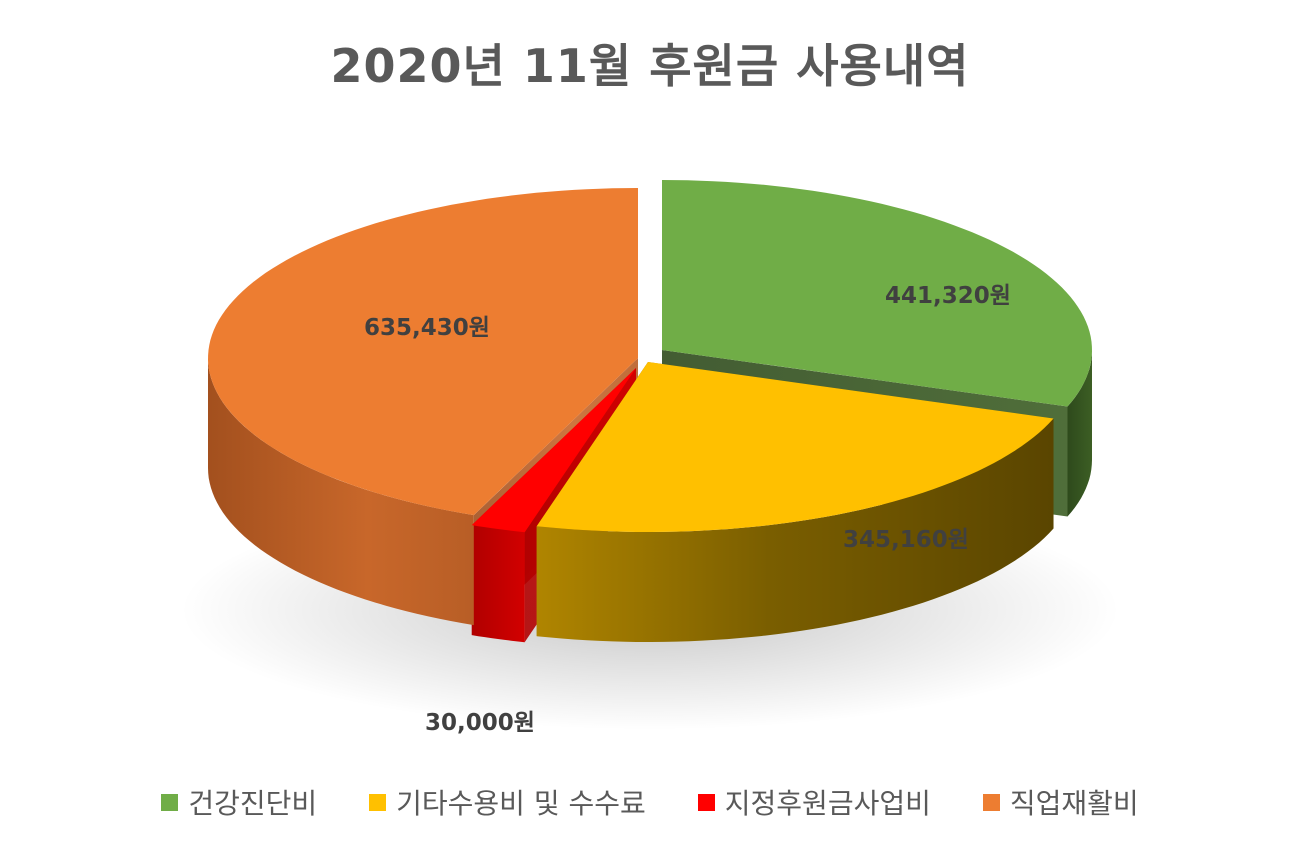 Image resolution: width=1300 pixels, height=866 pixels. Describe the element at coordinates (877, 293) in the screenshot. I see `pie-slice-health-checkup` at that location.